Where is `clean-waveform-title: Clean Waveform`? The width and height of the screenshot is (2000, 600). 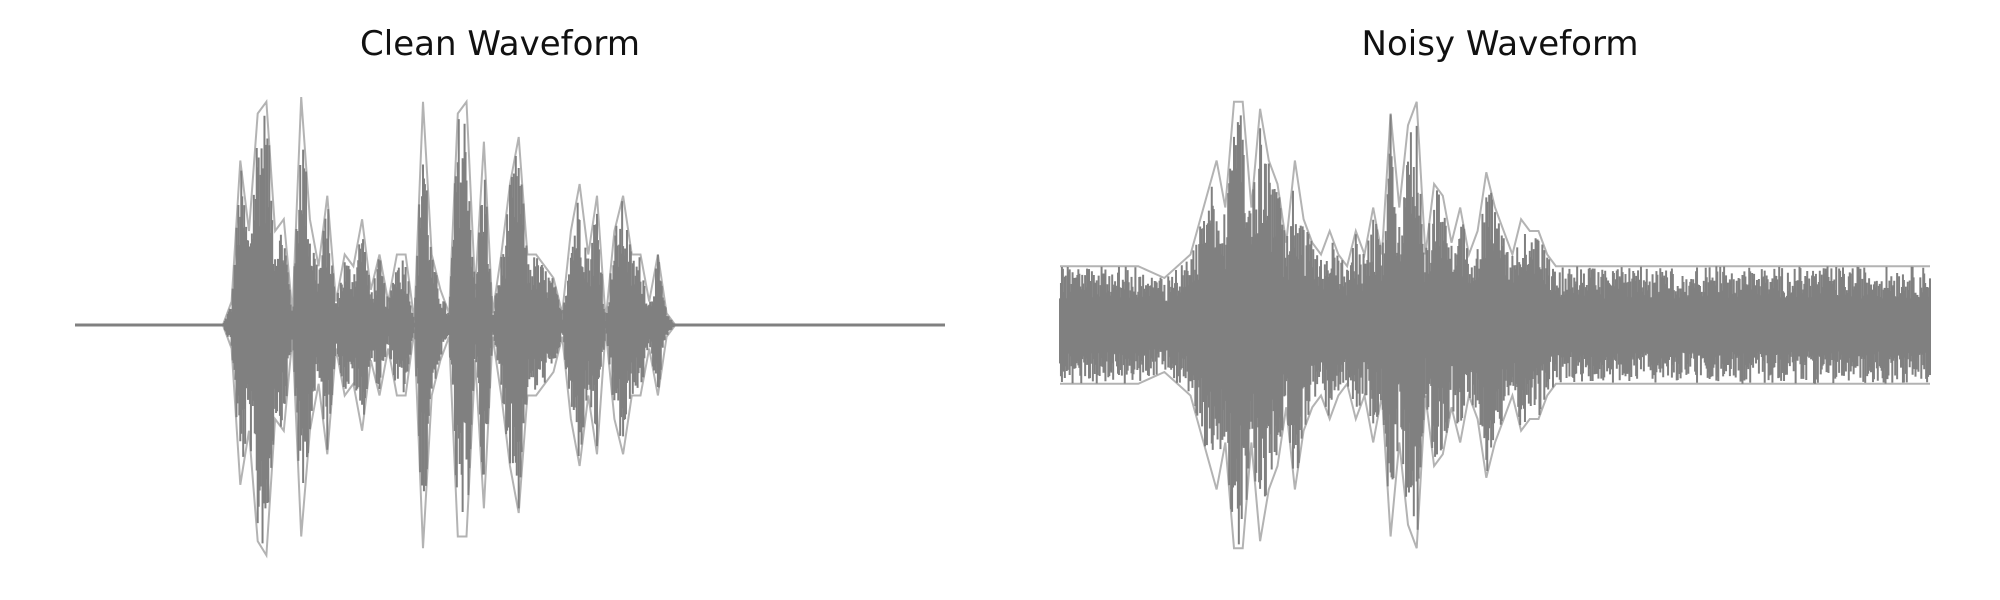
clean-waveform-title: Clean Waveform is located at coordinates (500, 44).